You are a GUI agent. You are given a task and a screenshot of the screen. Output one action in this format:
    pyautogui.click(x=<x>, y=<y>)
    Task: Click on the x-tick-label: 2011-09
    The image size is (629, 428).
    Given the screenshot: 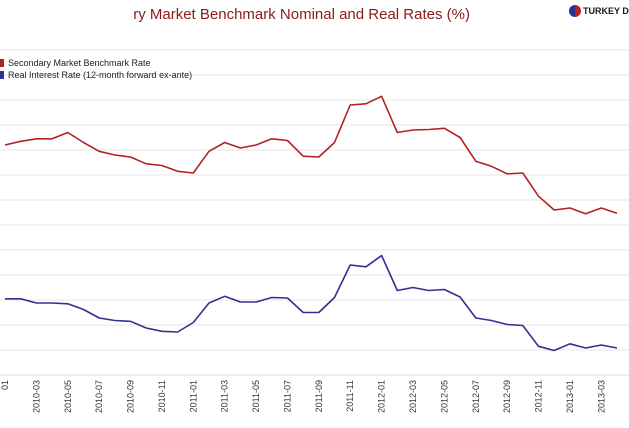 What is the action you would take?
    pyautogui.click(x=319, y=396)
    